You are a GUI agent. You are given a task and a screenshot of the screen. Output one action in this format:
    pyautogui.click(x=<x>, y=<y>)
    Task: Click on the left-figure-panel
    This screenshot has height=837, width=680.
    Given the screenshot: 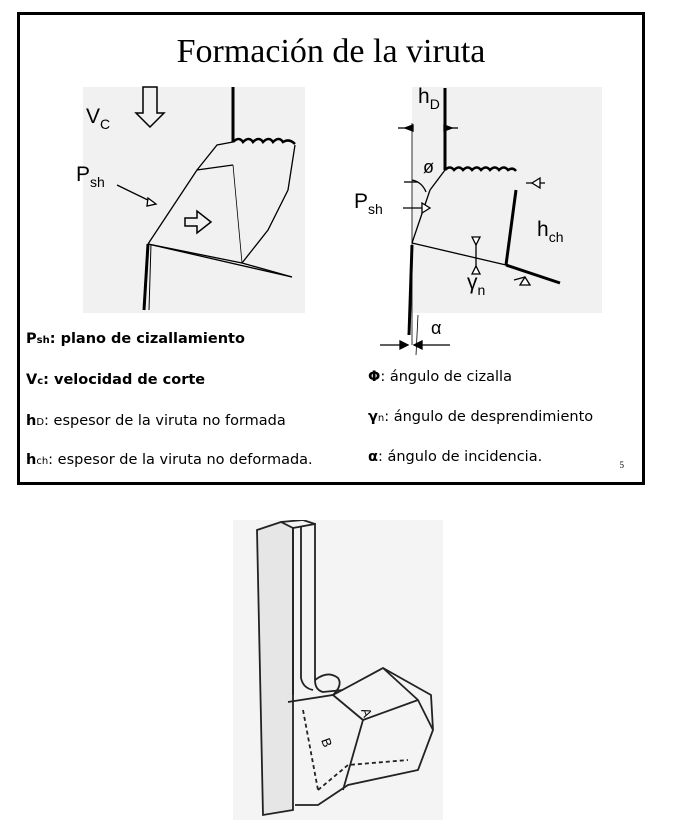 What is the action you would take?
    pyautogui.click(x=194, y=200)
    